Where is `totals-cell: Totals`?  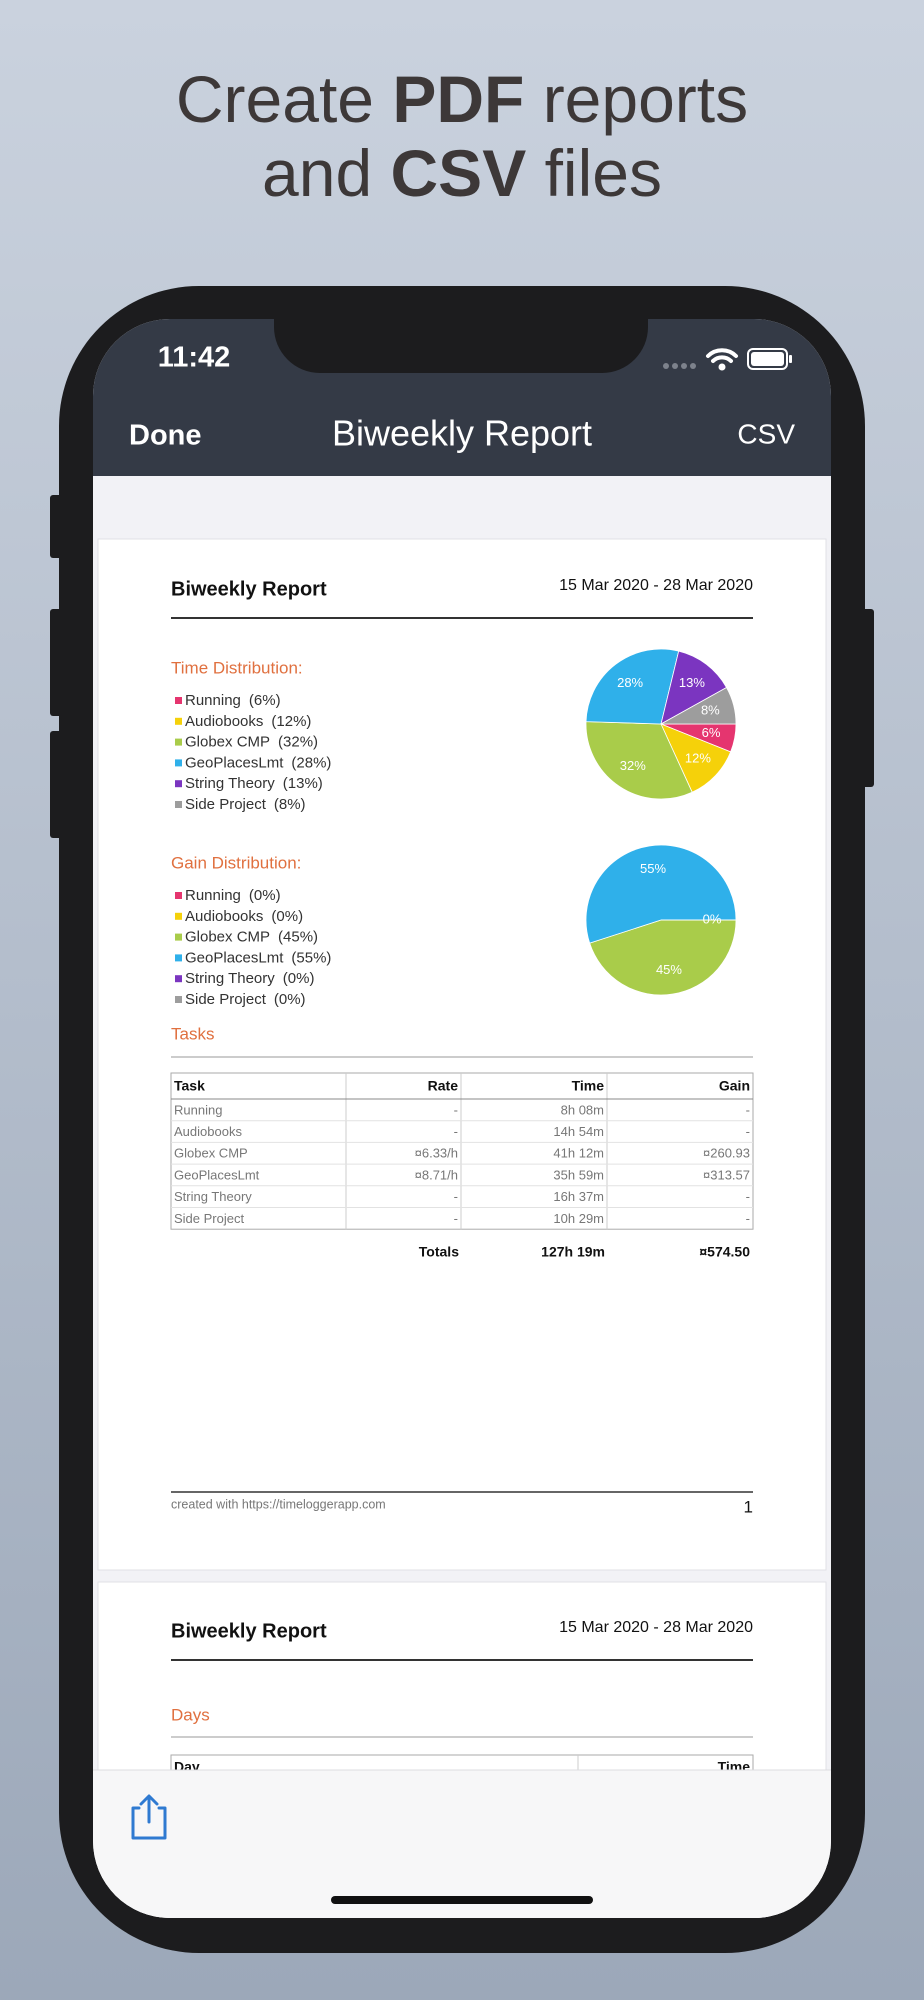
totals-cell: Totals is located at coordinates (439, 1252).